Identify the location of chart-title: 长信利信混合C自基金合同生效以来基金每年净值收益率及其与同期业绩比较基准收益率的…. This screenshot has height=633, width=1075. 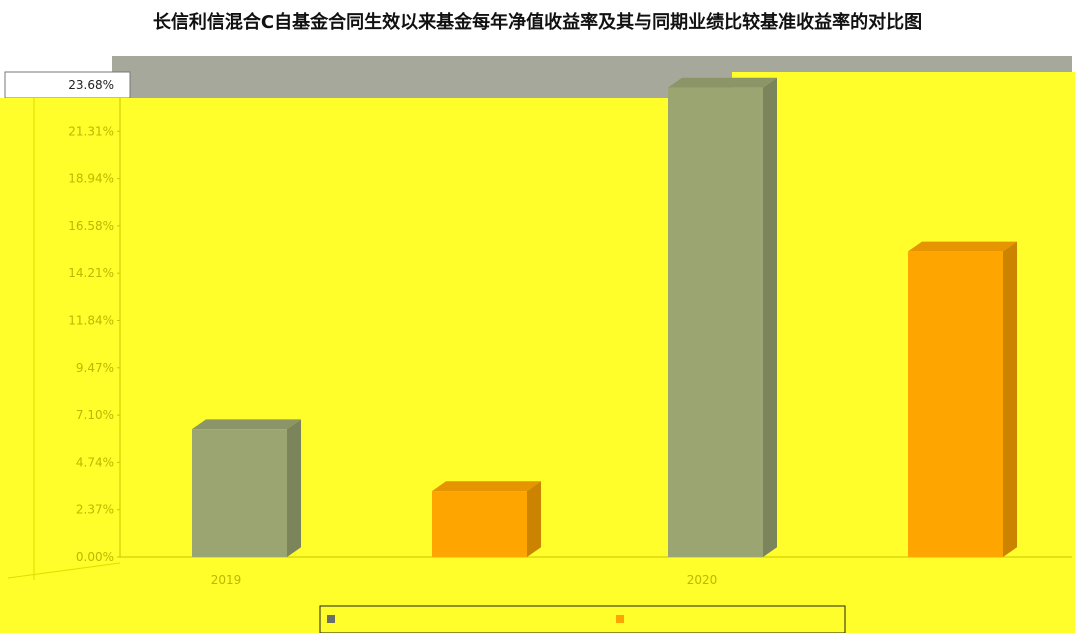
(537, 22).